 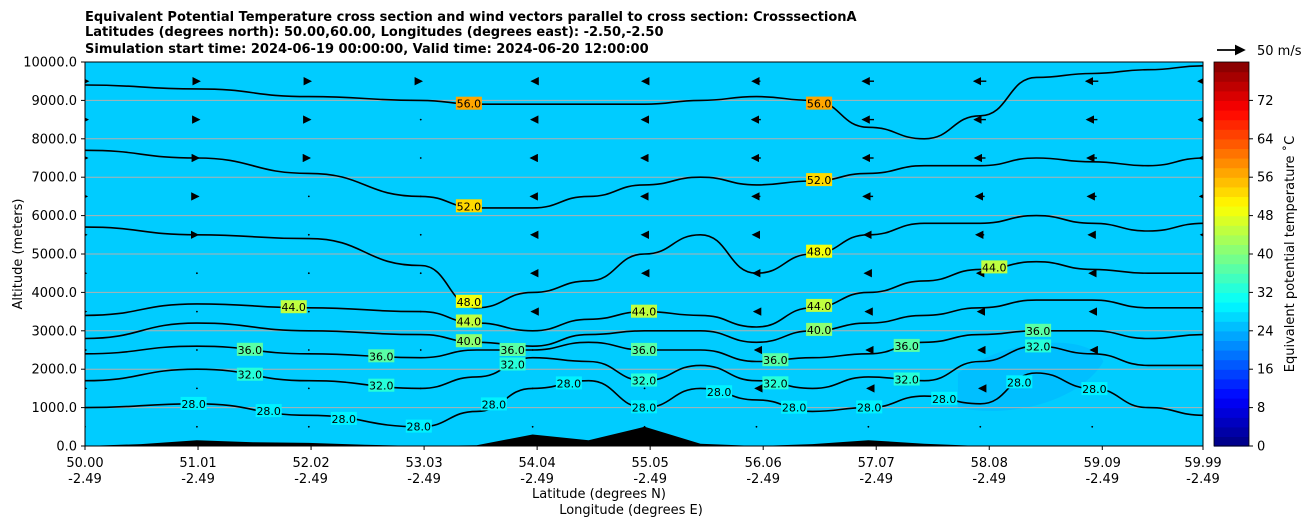 I want to click on contour-label: 48.0, so click(x=819, y=252).